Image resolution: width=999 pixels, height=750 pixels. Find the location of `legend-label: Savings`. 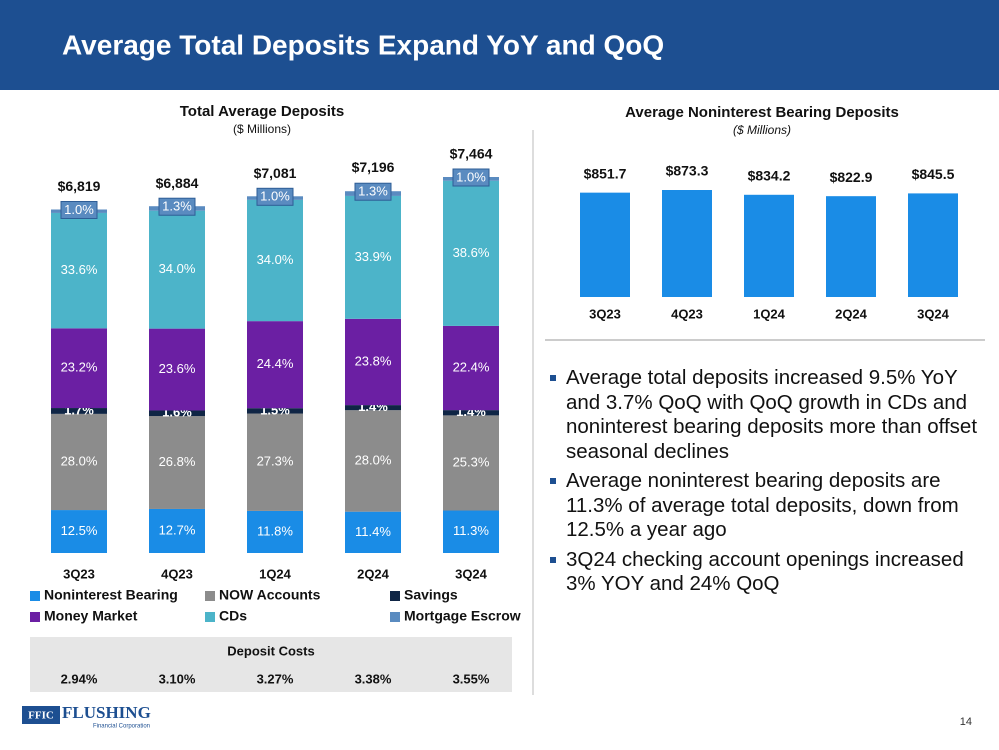

legend-label: Savings is located at coordinates (431, 595).